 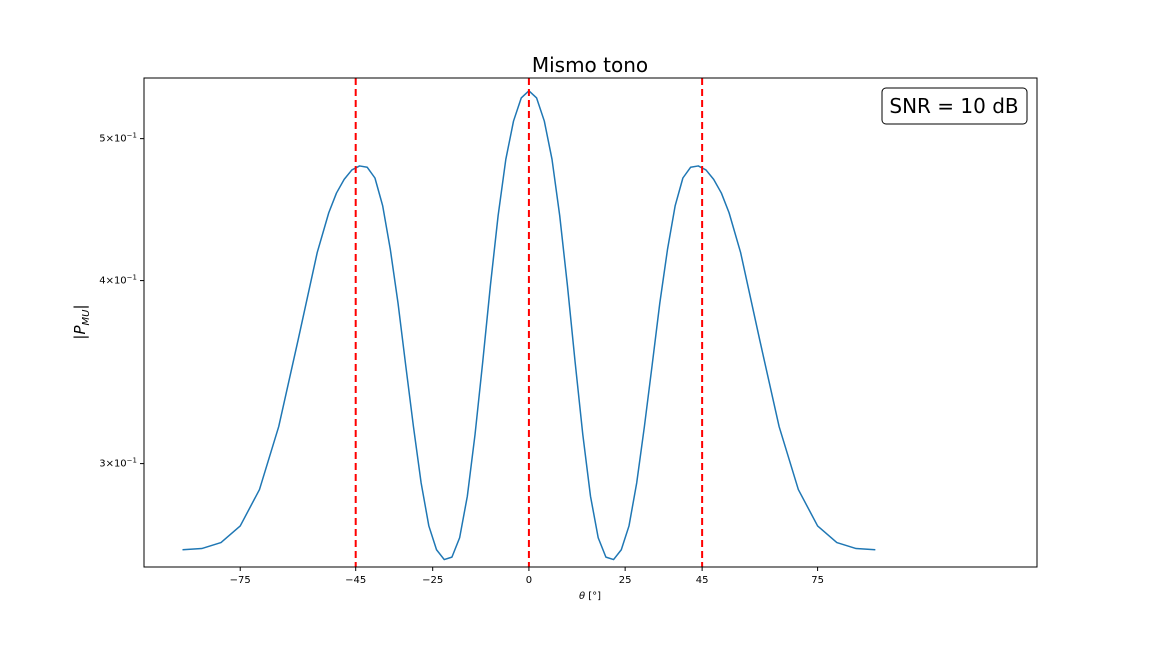 I want to click on y-tick-label-1: 4×10⁻¹, so click(x=118, y=280).